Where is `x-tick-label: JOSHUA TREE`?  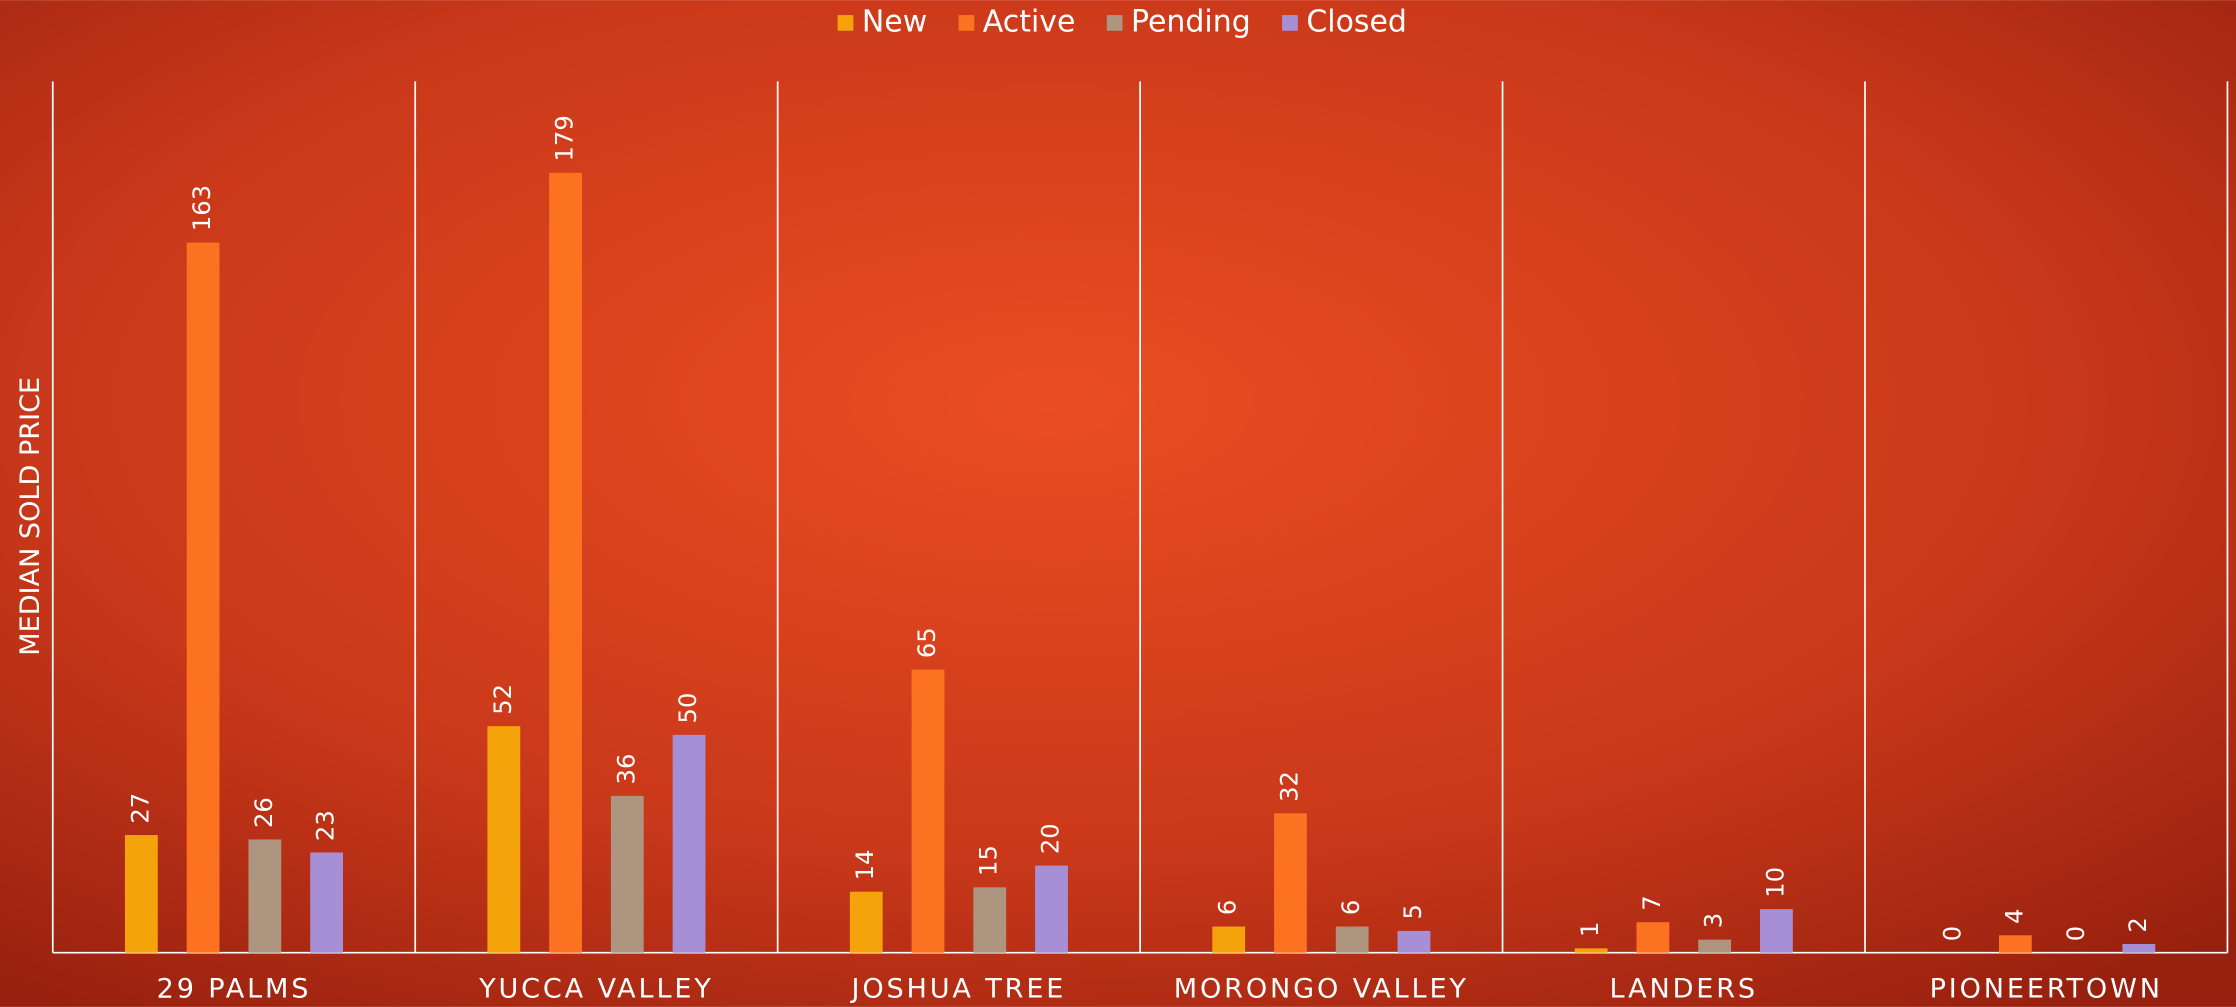
x-tick-label: JOSHUA TREE is located at coordinates (958, 988).